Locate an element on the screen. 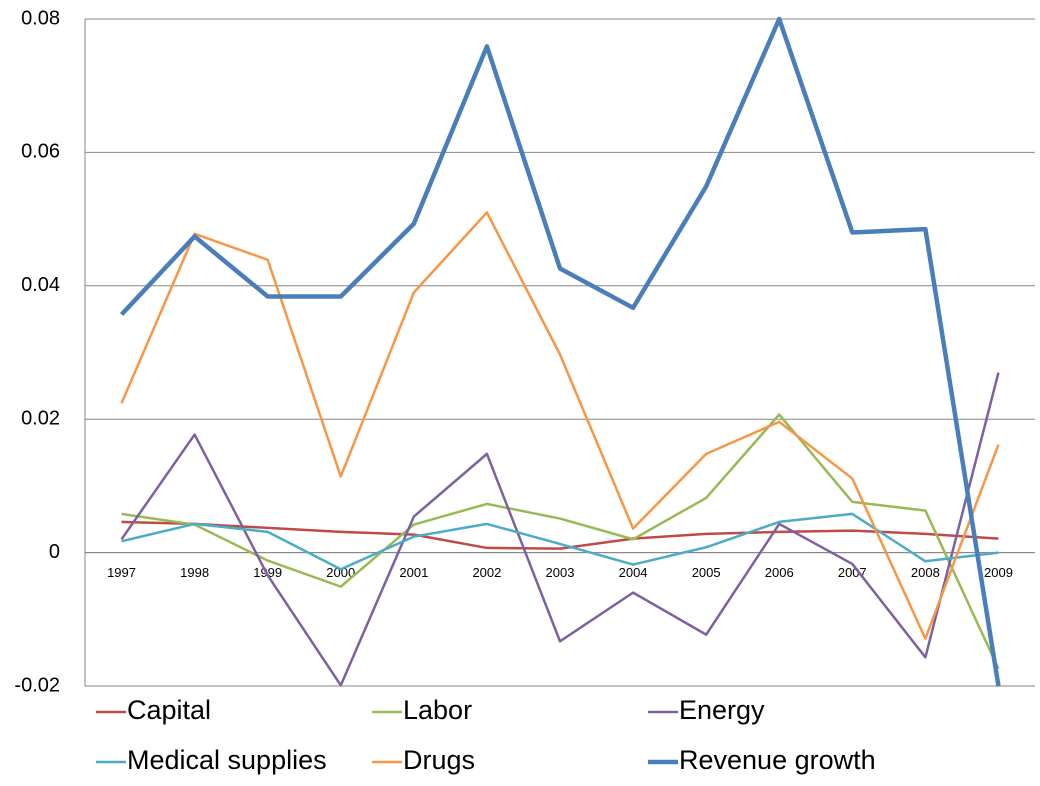 The height and width of the screenshot is (786, 1040). x-tick-label: 2008 is located at coordinates (925, 572).